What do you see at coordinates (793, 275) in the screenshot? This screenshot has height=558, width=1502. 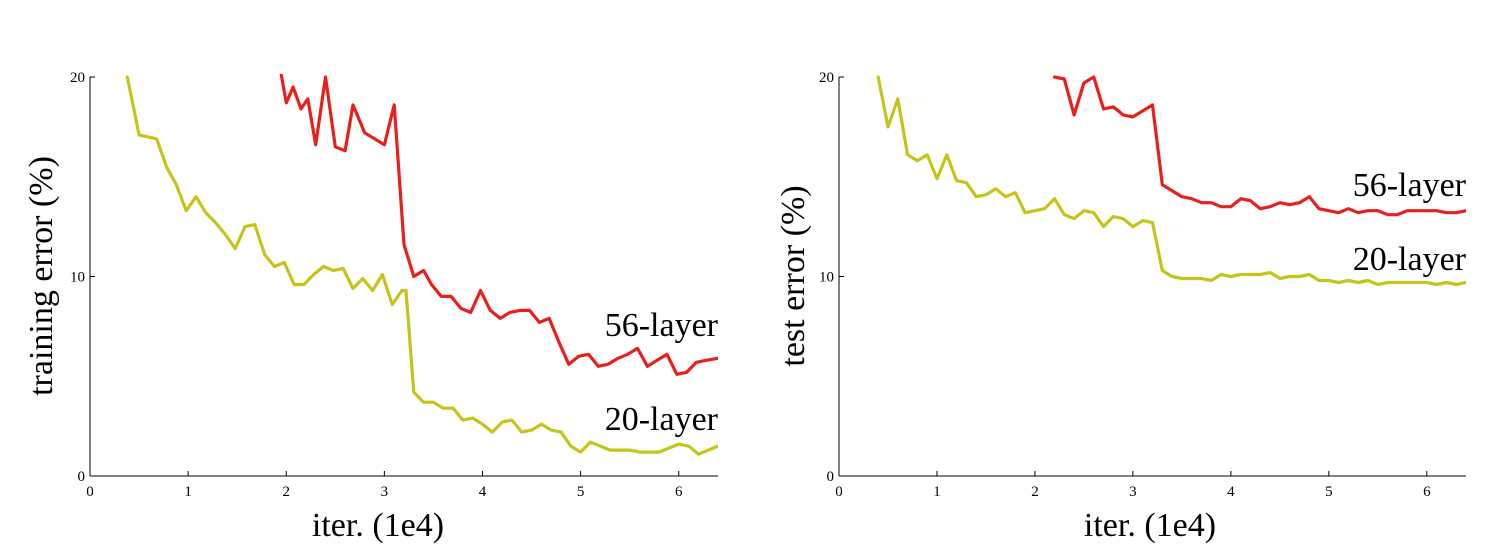 I see `y-axis-label: test error (%)` at bounding box center [793, 275].